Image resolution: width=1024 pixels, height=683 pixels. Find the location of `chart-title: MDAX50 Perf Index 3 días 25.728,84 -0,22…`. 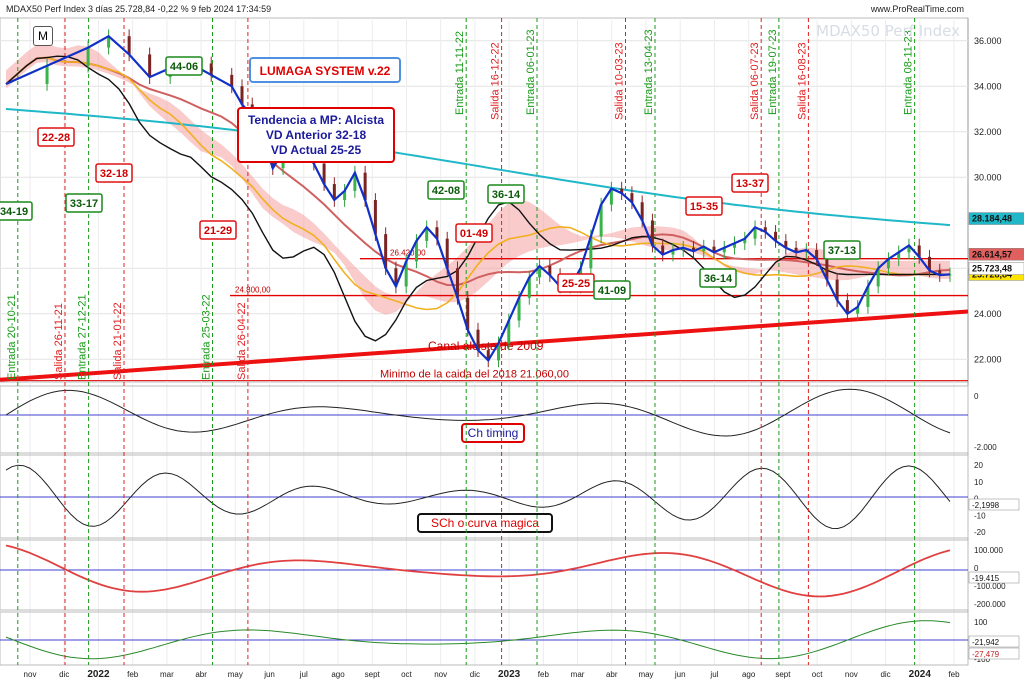

chart-title: MDAX50 Perf Index 3 días 25.728,84 -0,22… is located at coordinates (139, 9).